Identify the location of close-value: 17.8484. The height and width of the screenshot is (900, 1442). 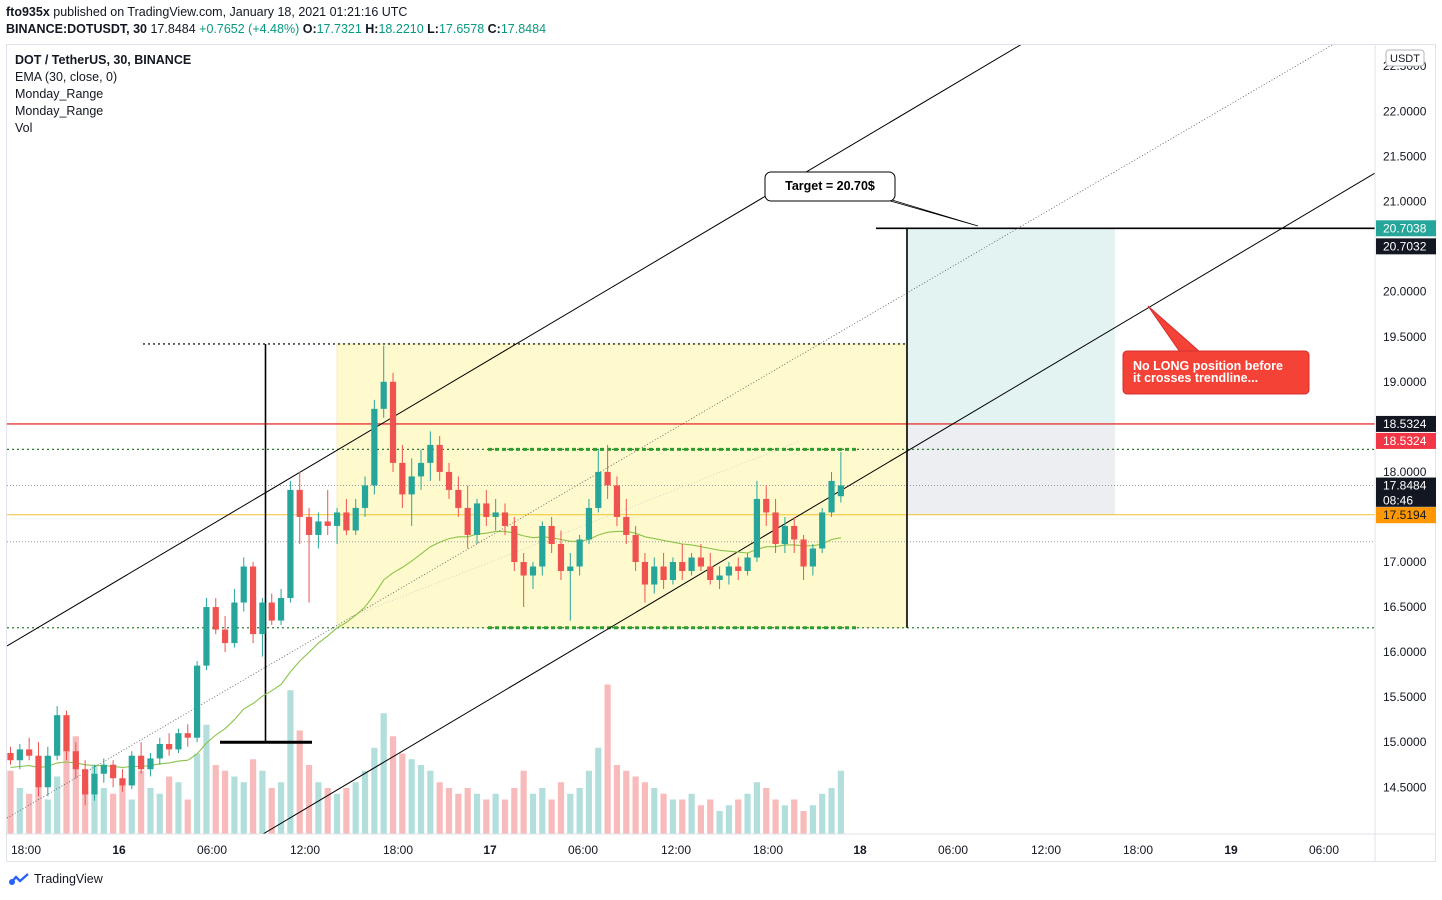
(523, 29).